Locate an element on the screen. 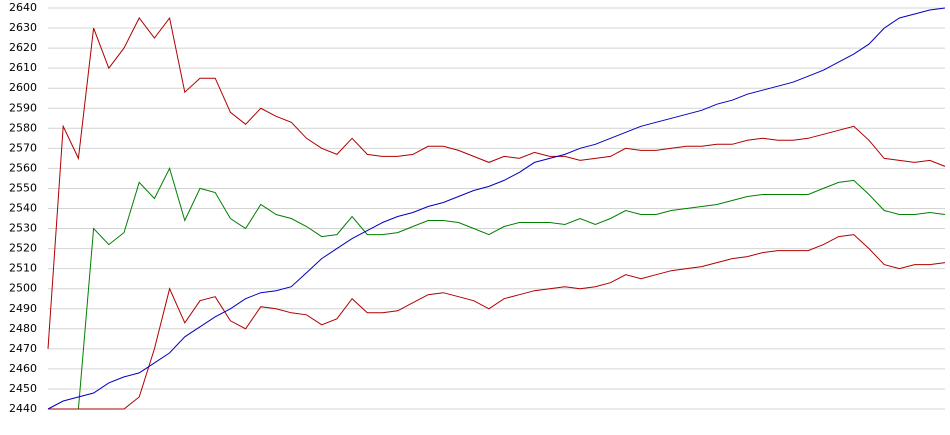  y-tick-label: 2580 is located at coordinates (23, 127).